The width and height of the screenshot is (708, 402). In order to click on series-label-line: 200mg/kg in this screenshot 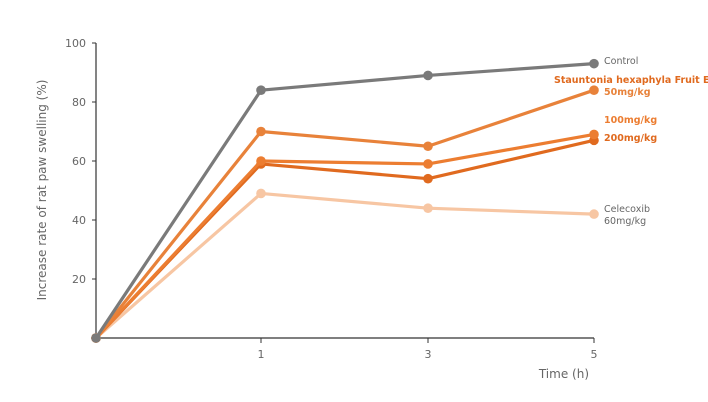, I will do `click(630, 138)`.